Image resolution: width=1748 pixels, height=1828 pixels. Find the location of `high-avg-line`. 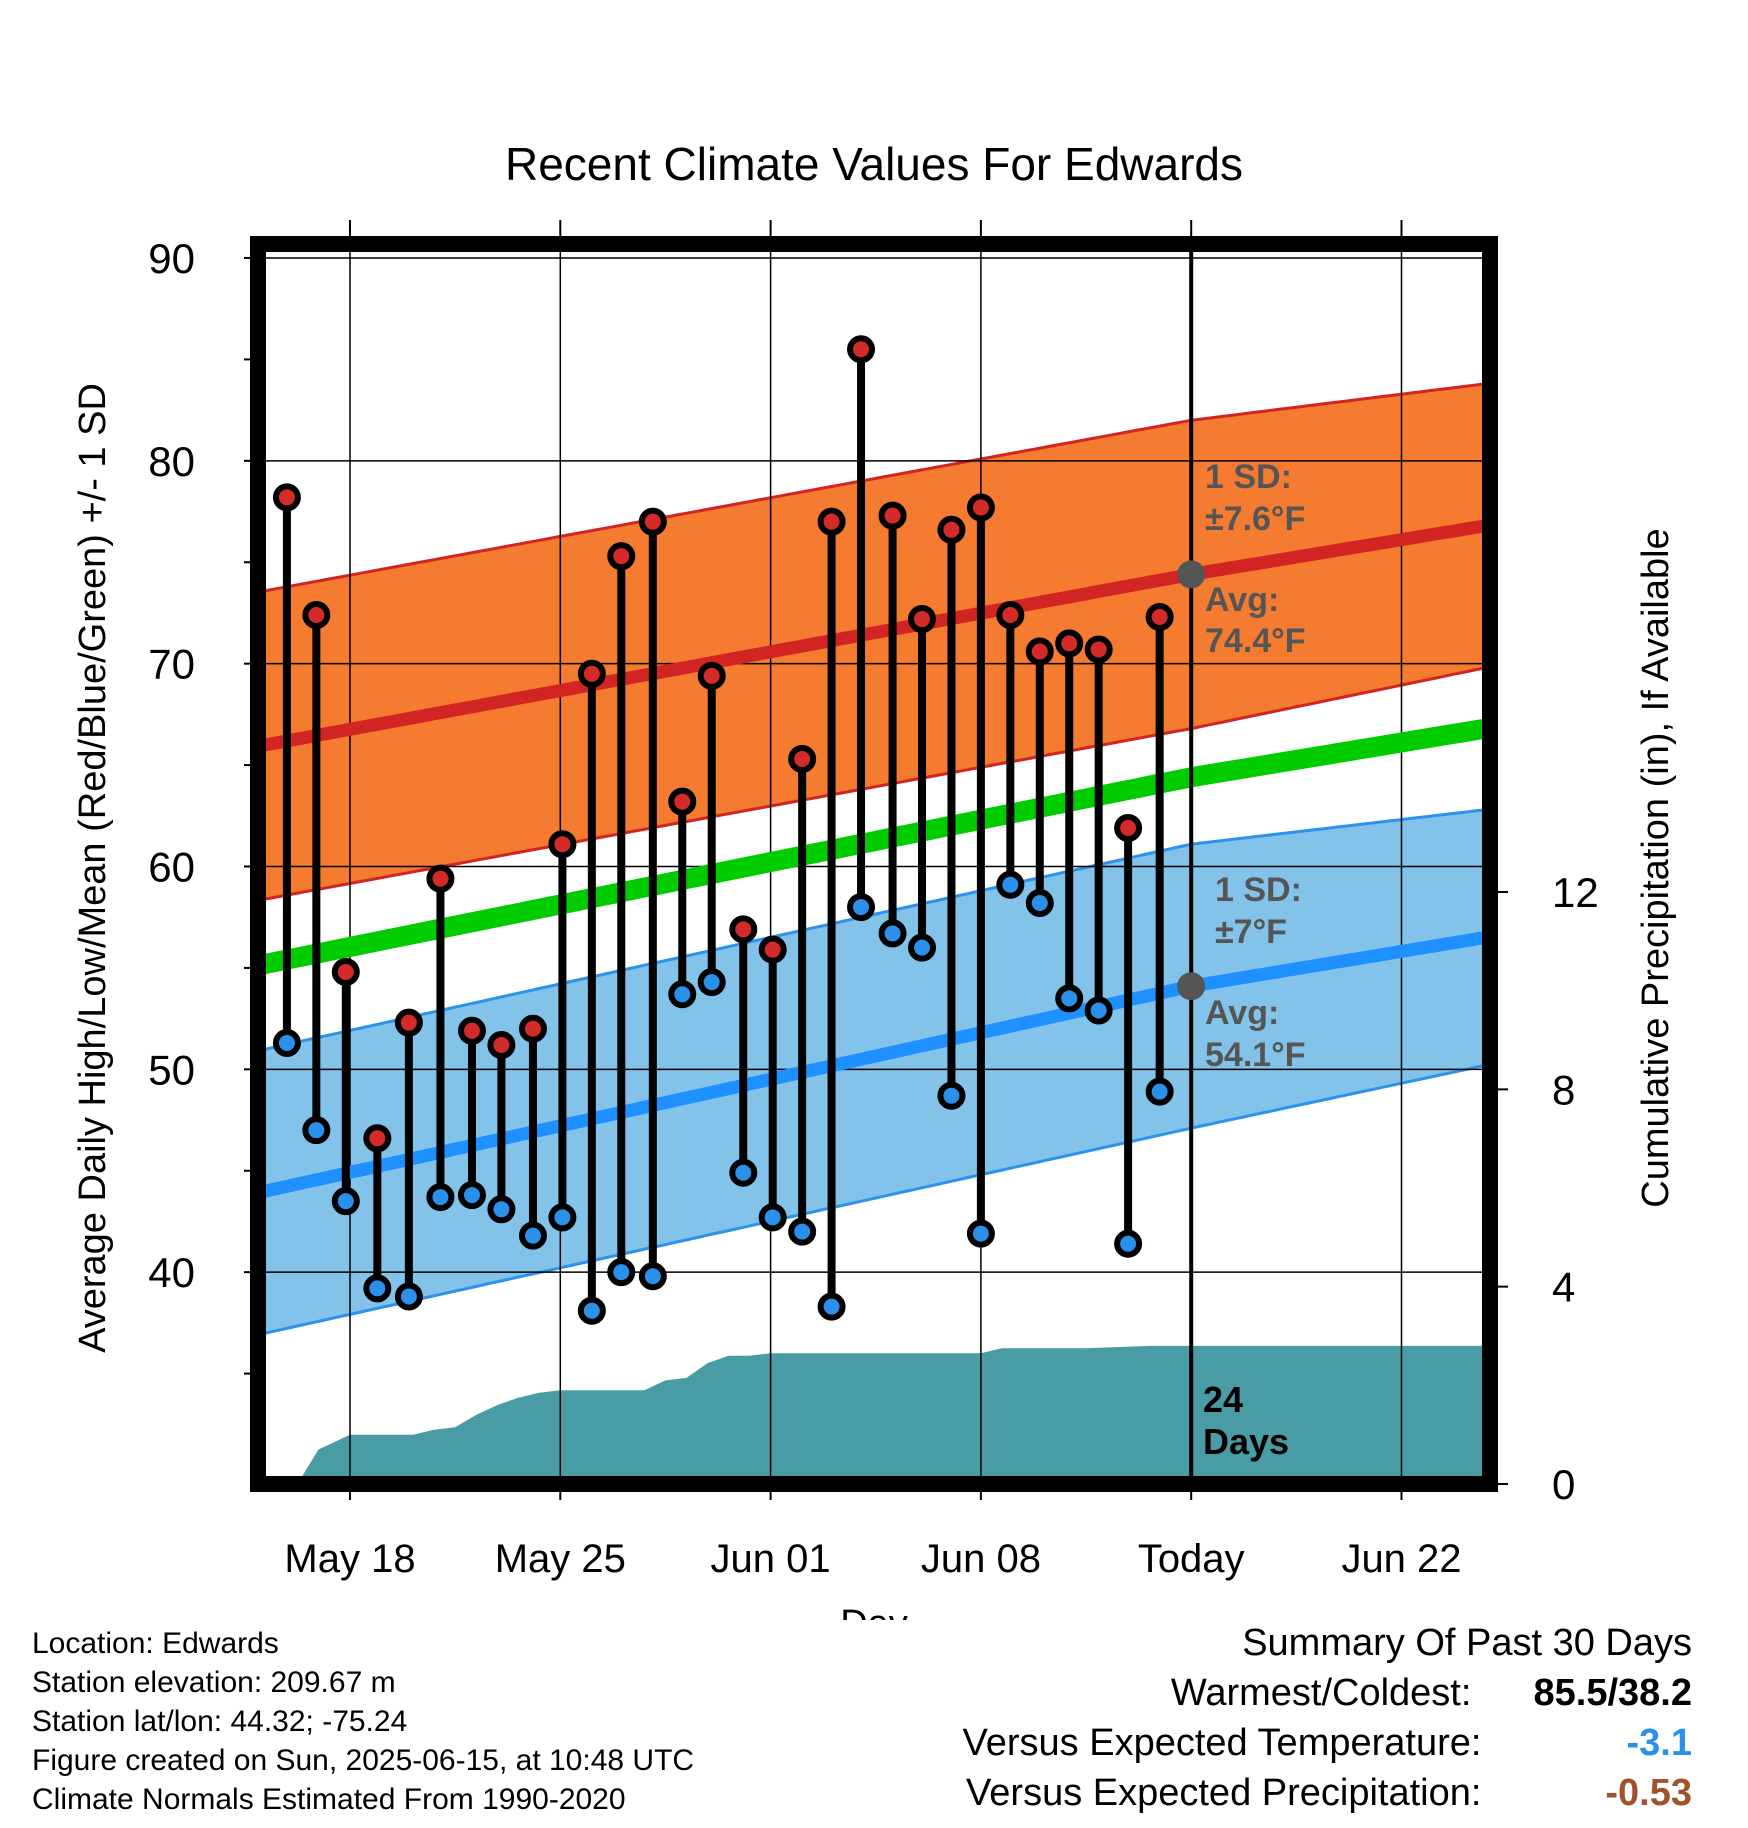

high-avg-line is located at coordinates (872, 635).